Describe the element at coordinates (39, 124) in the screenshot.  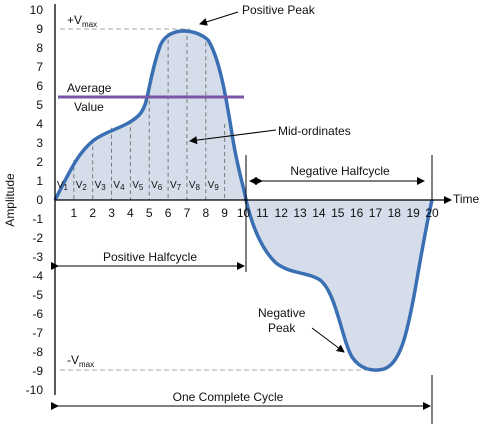
I see `y-tick-label: 4` at that location.